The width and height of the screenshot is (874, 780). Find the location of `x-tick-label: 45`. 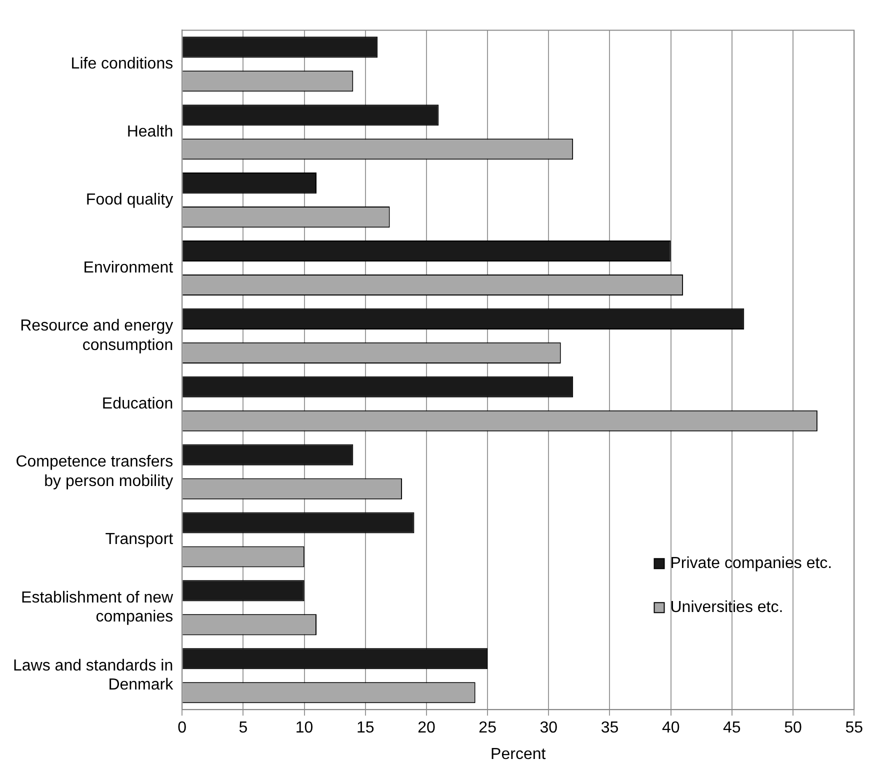

x-tick-label: 45 is located at coordinates (732, 728).